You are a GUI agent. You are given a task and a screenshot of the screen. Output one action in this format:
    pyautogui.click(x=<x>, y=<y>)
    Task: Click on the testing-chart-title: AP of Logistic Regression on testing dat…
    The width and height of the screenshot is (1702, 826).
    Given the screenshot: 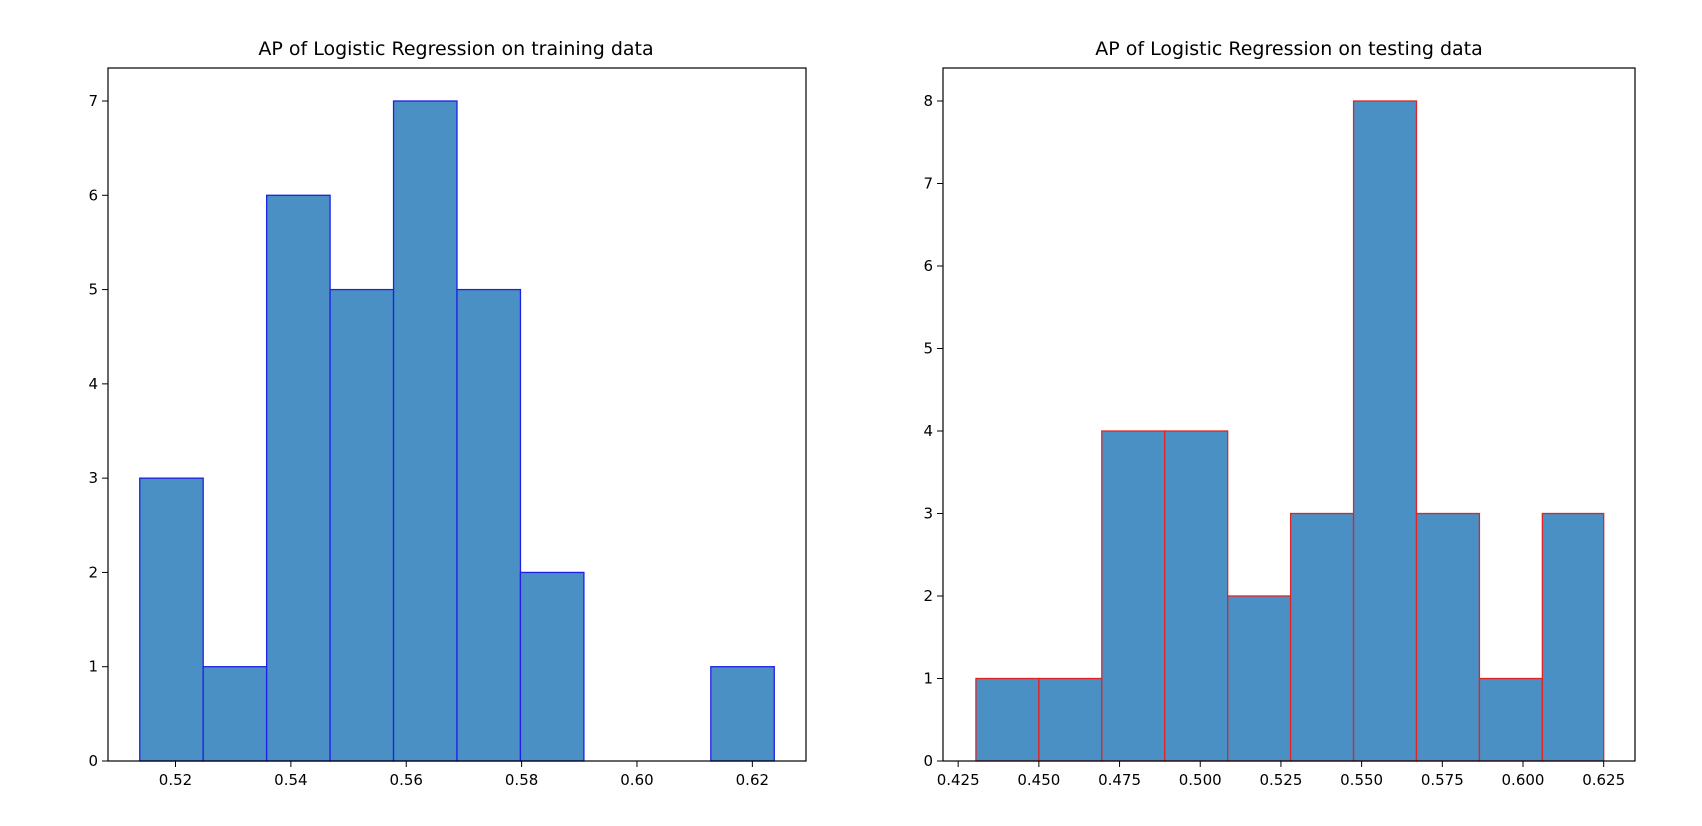 What is the action you would take?
    pyautogui.click(x=1289, y=49)
    